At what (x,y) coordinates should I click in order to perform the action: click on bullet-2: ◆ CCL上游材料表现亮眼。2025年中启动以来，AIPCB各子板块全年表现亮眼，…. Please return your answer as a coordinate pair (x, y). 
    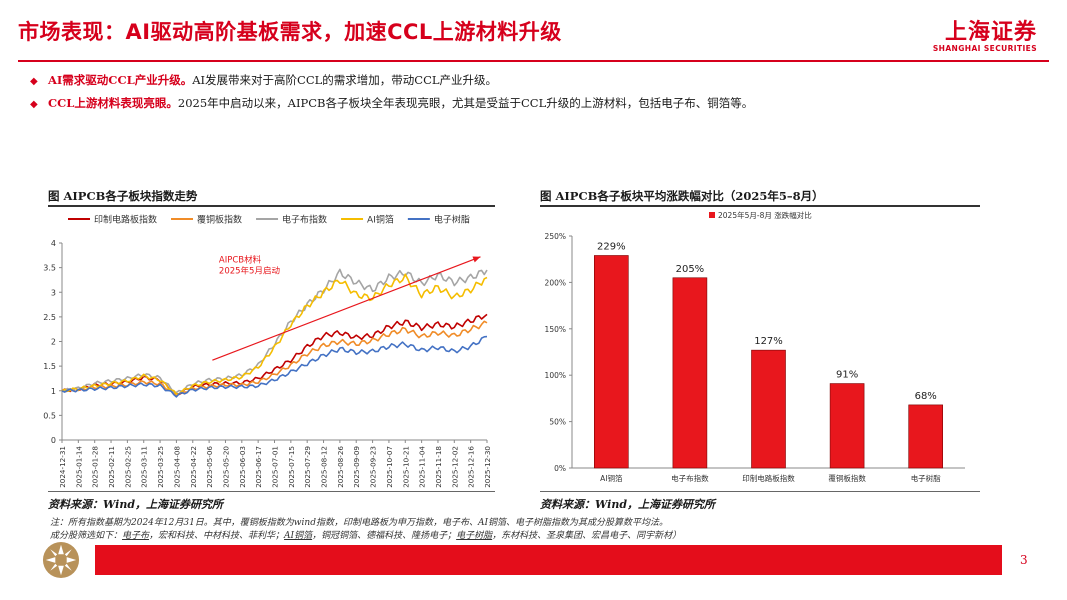
    Looking at the image, I should click on (391, 103).